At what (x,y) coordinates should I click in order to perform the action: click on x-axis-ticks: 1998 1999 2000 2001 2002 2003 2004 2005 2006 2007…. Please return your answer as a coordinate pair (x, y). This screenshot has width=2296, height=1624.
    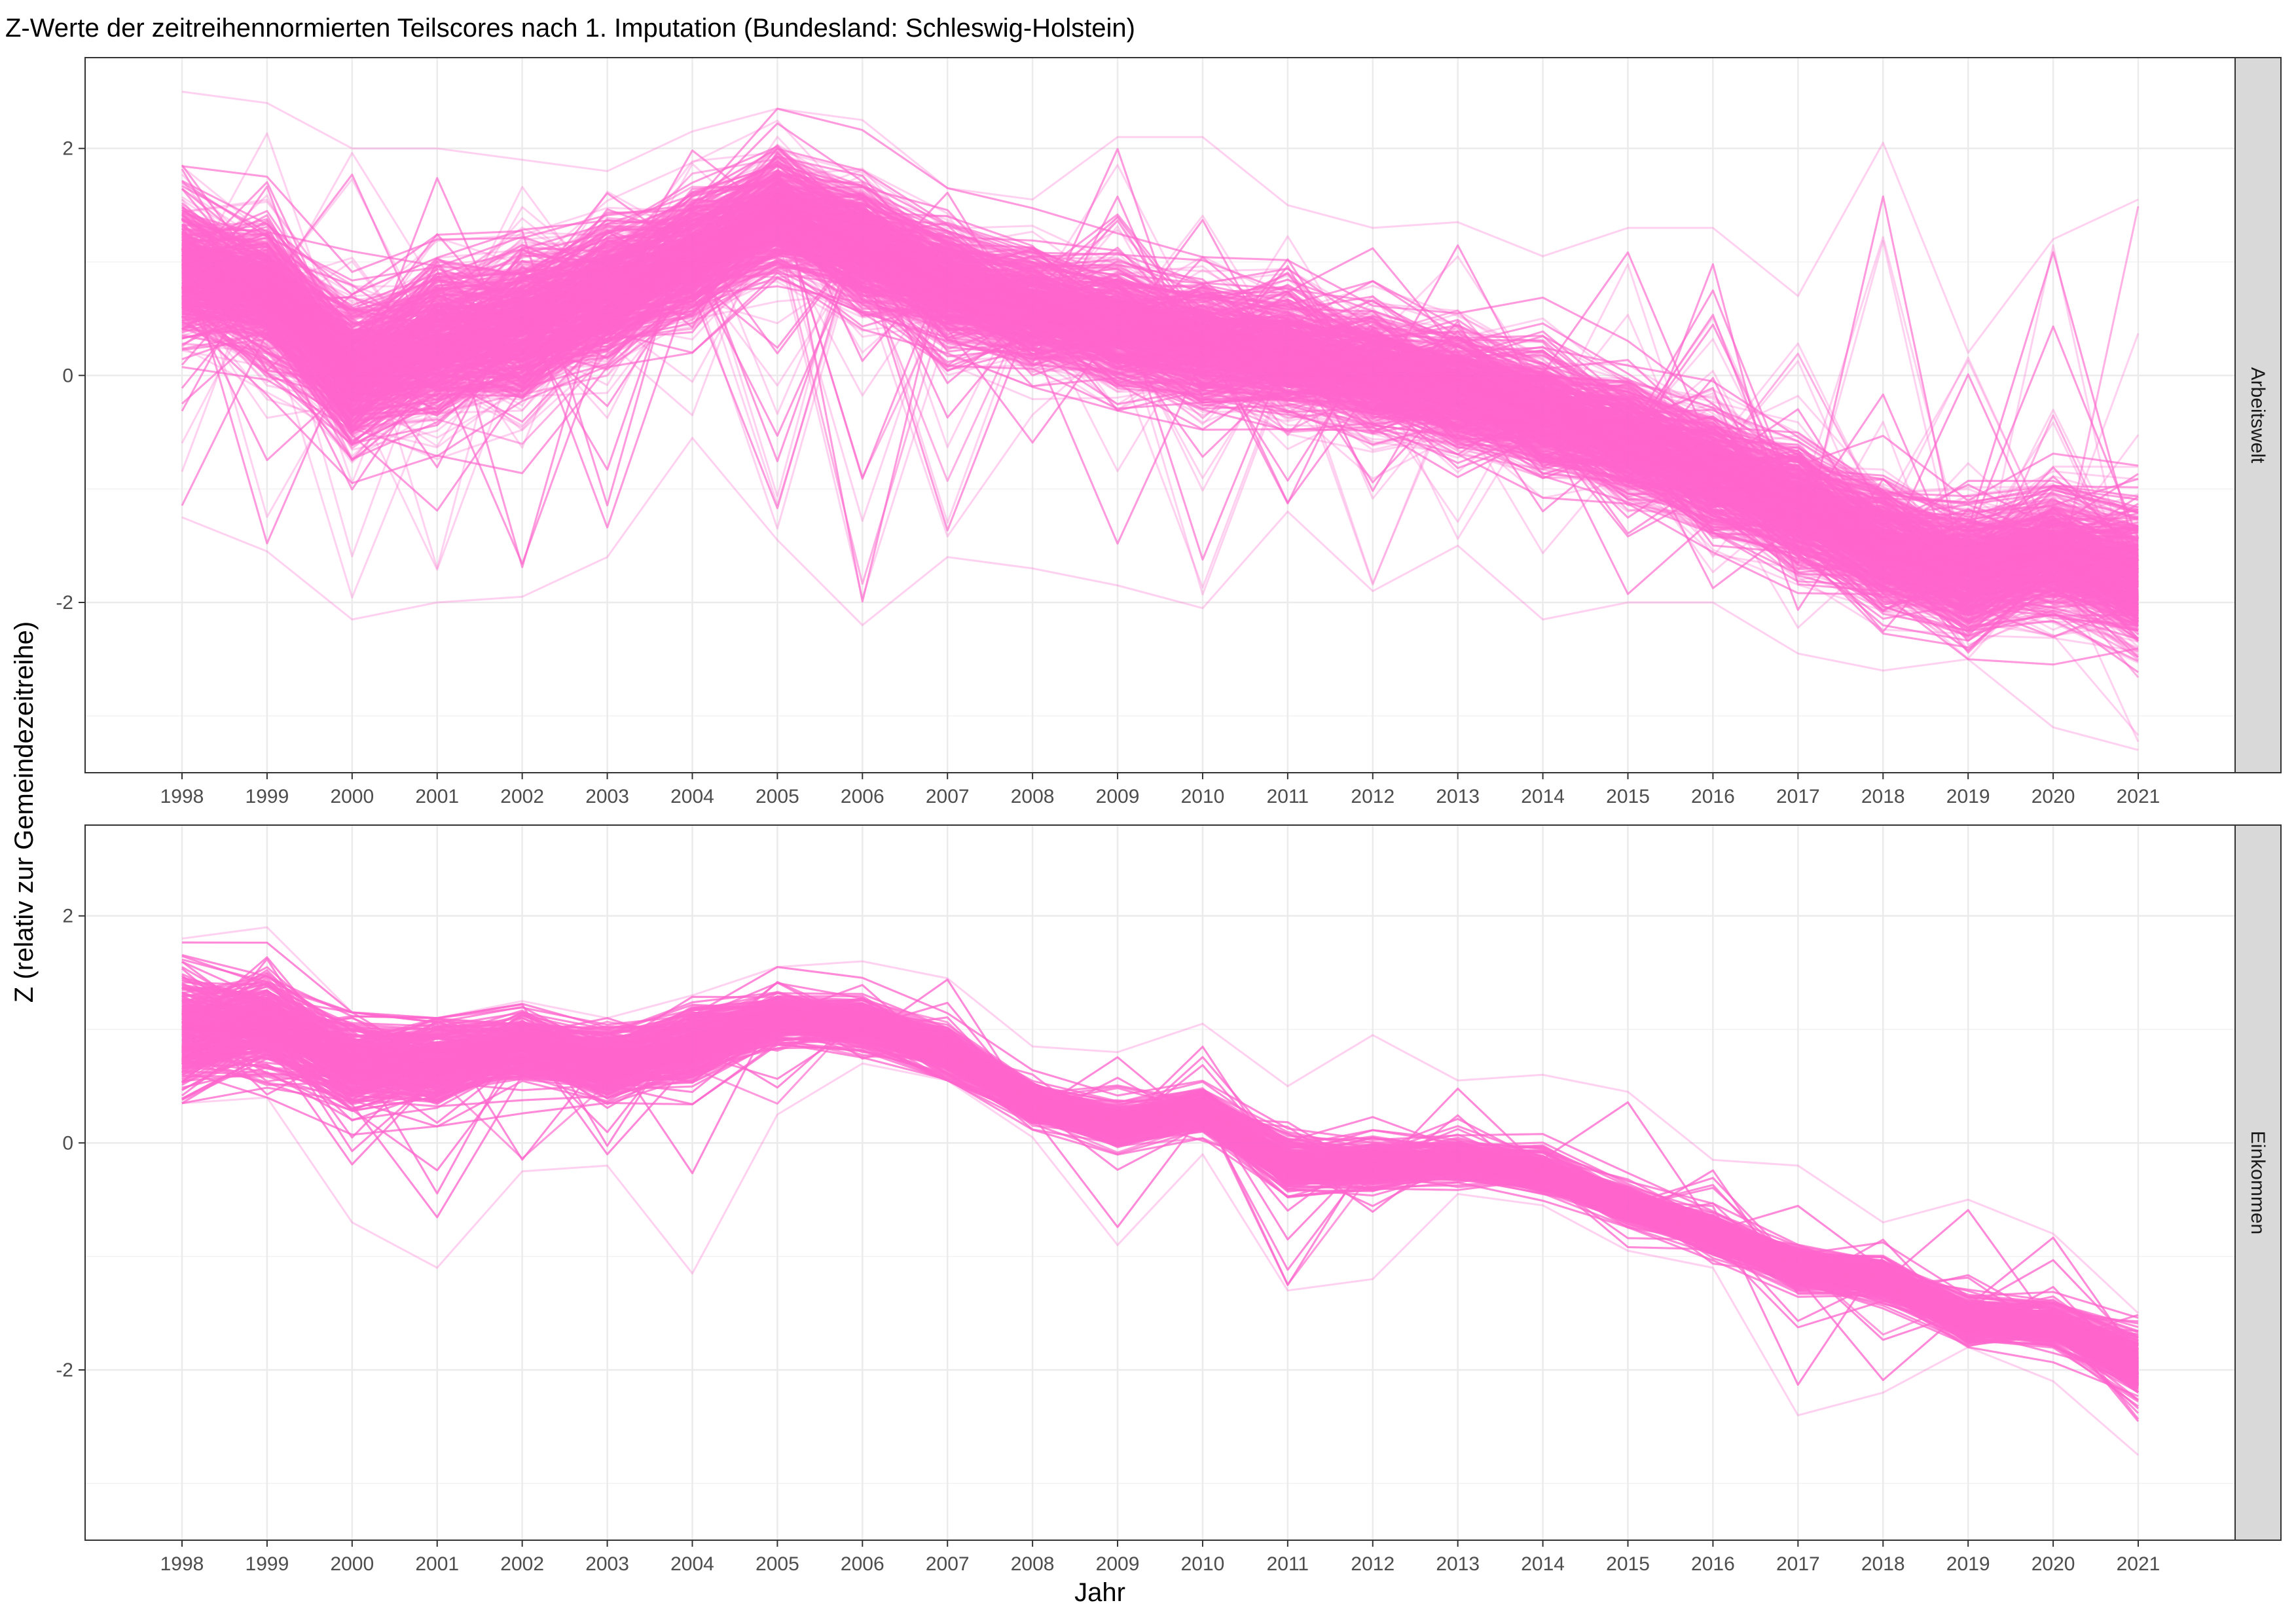
    Looking at the image, I should click on (1160, 790).